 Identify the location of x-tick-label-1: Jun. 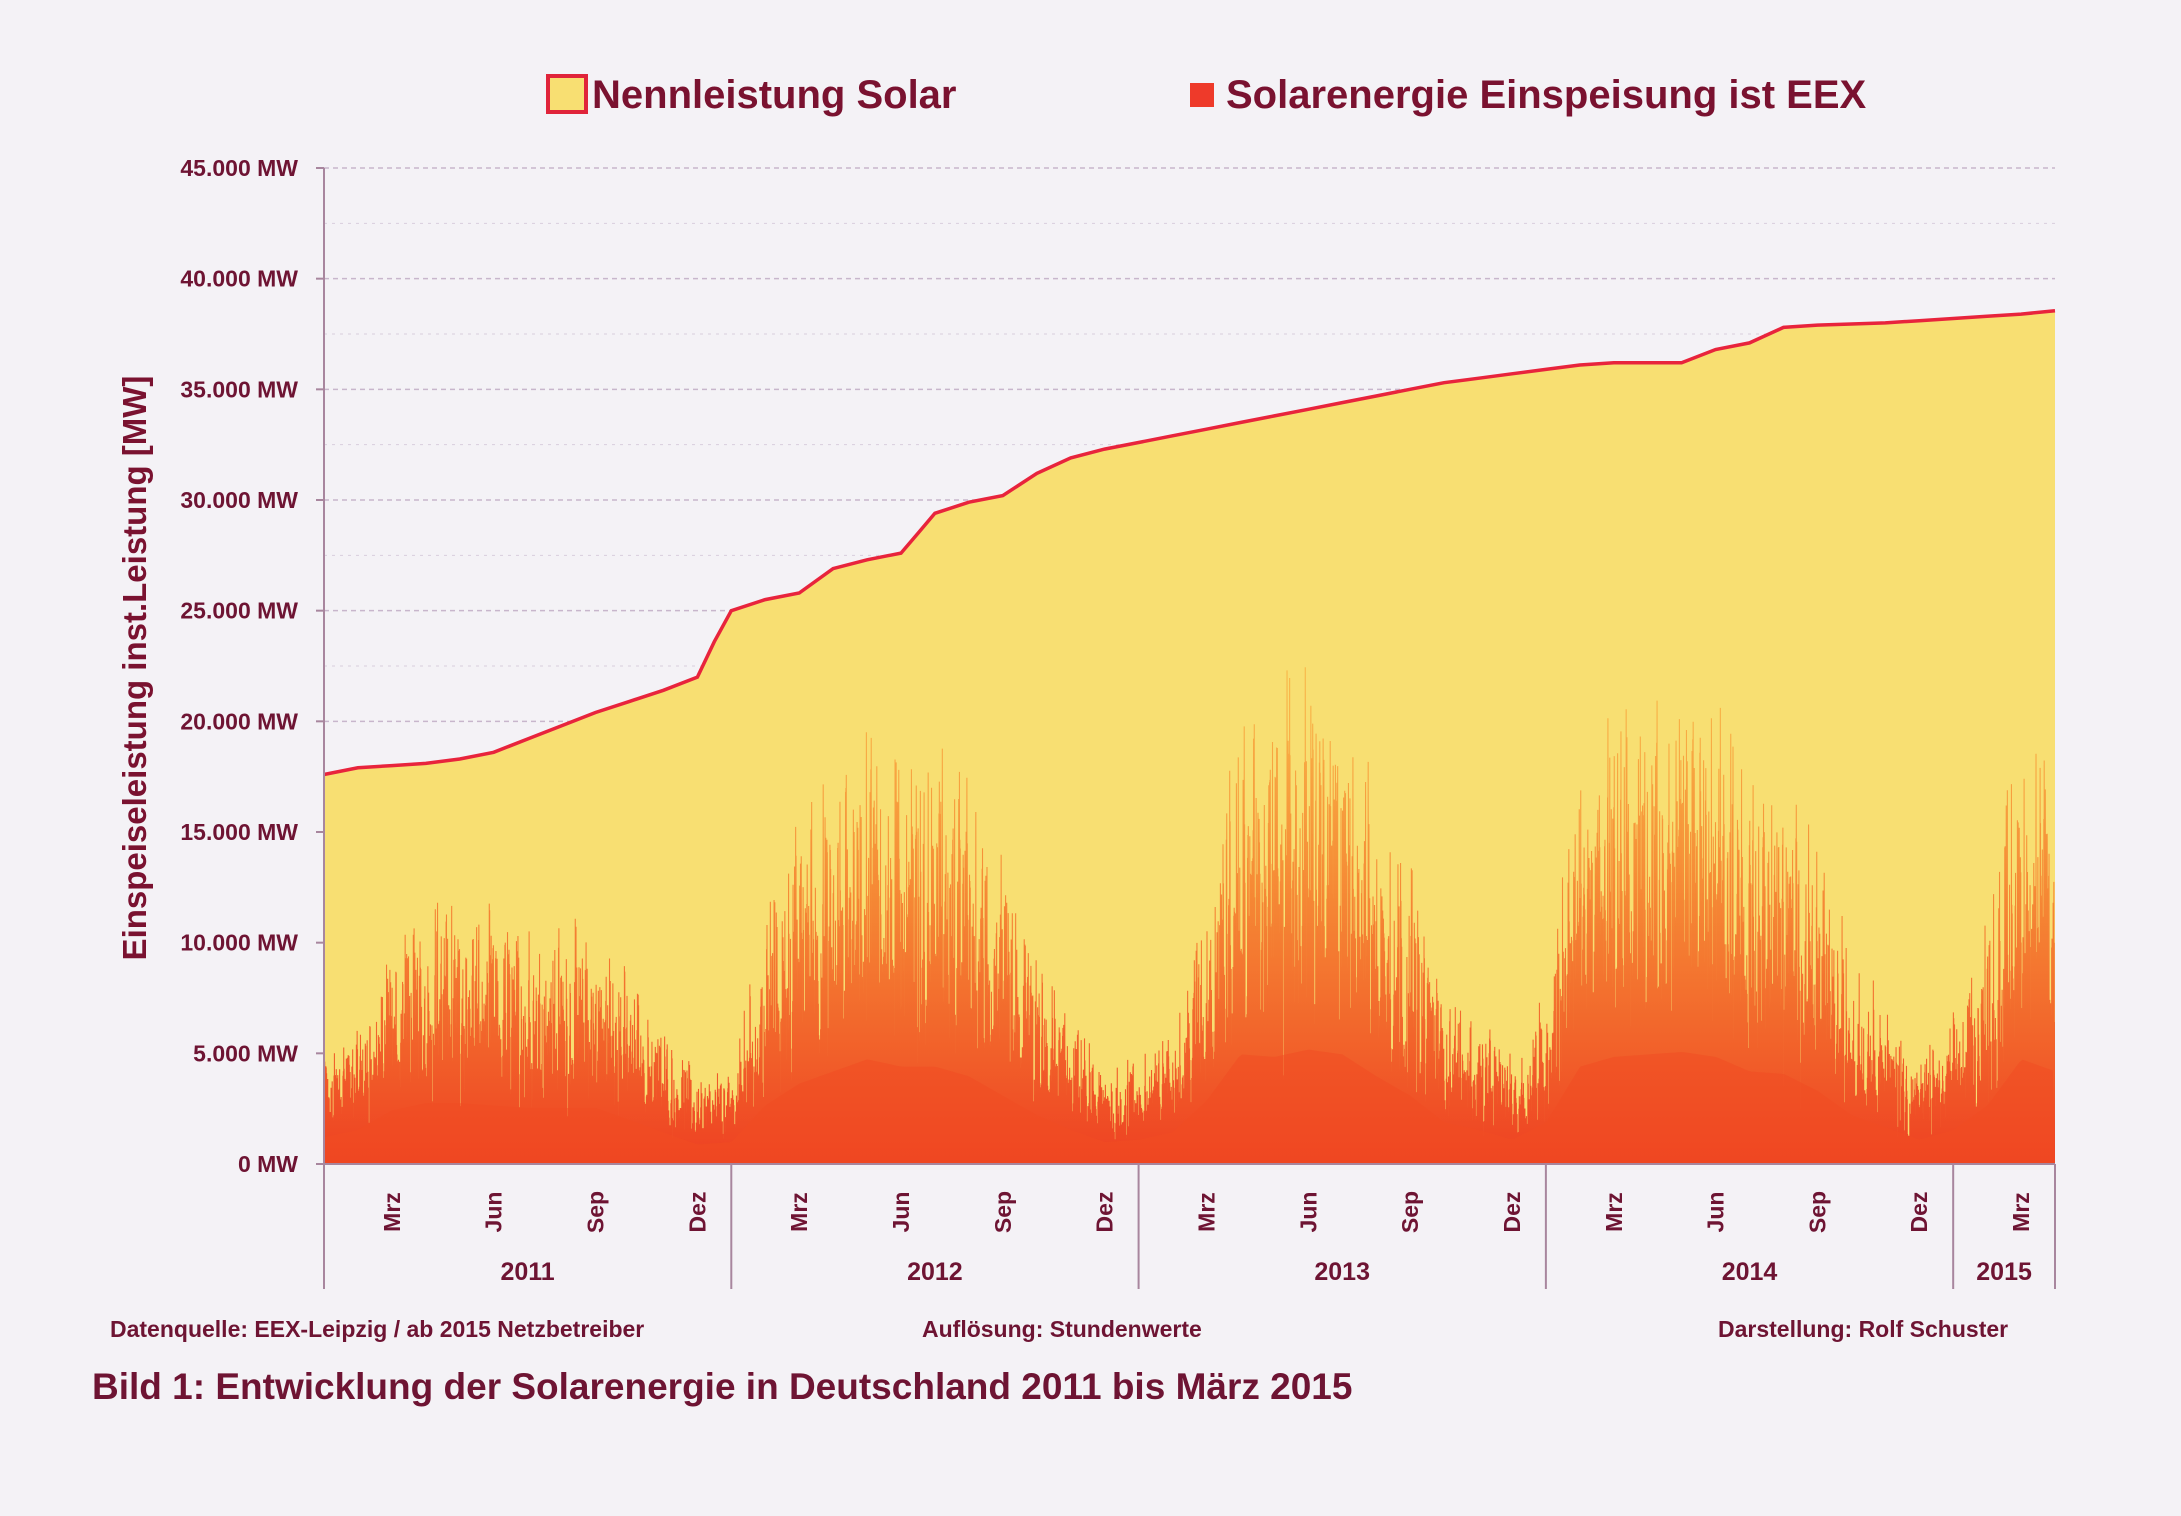
(494, 1212).